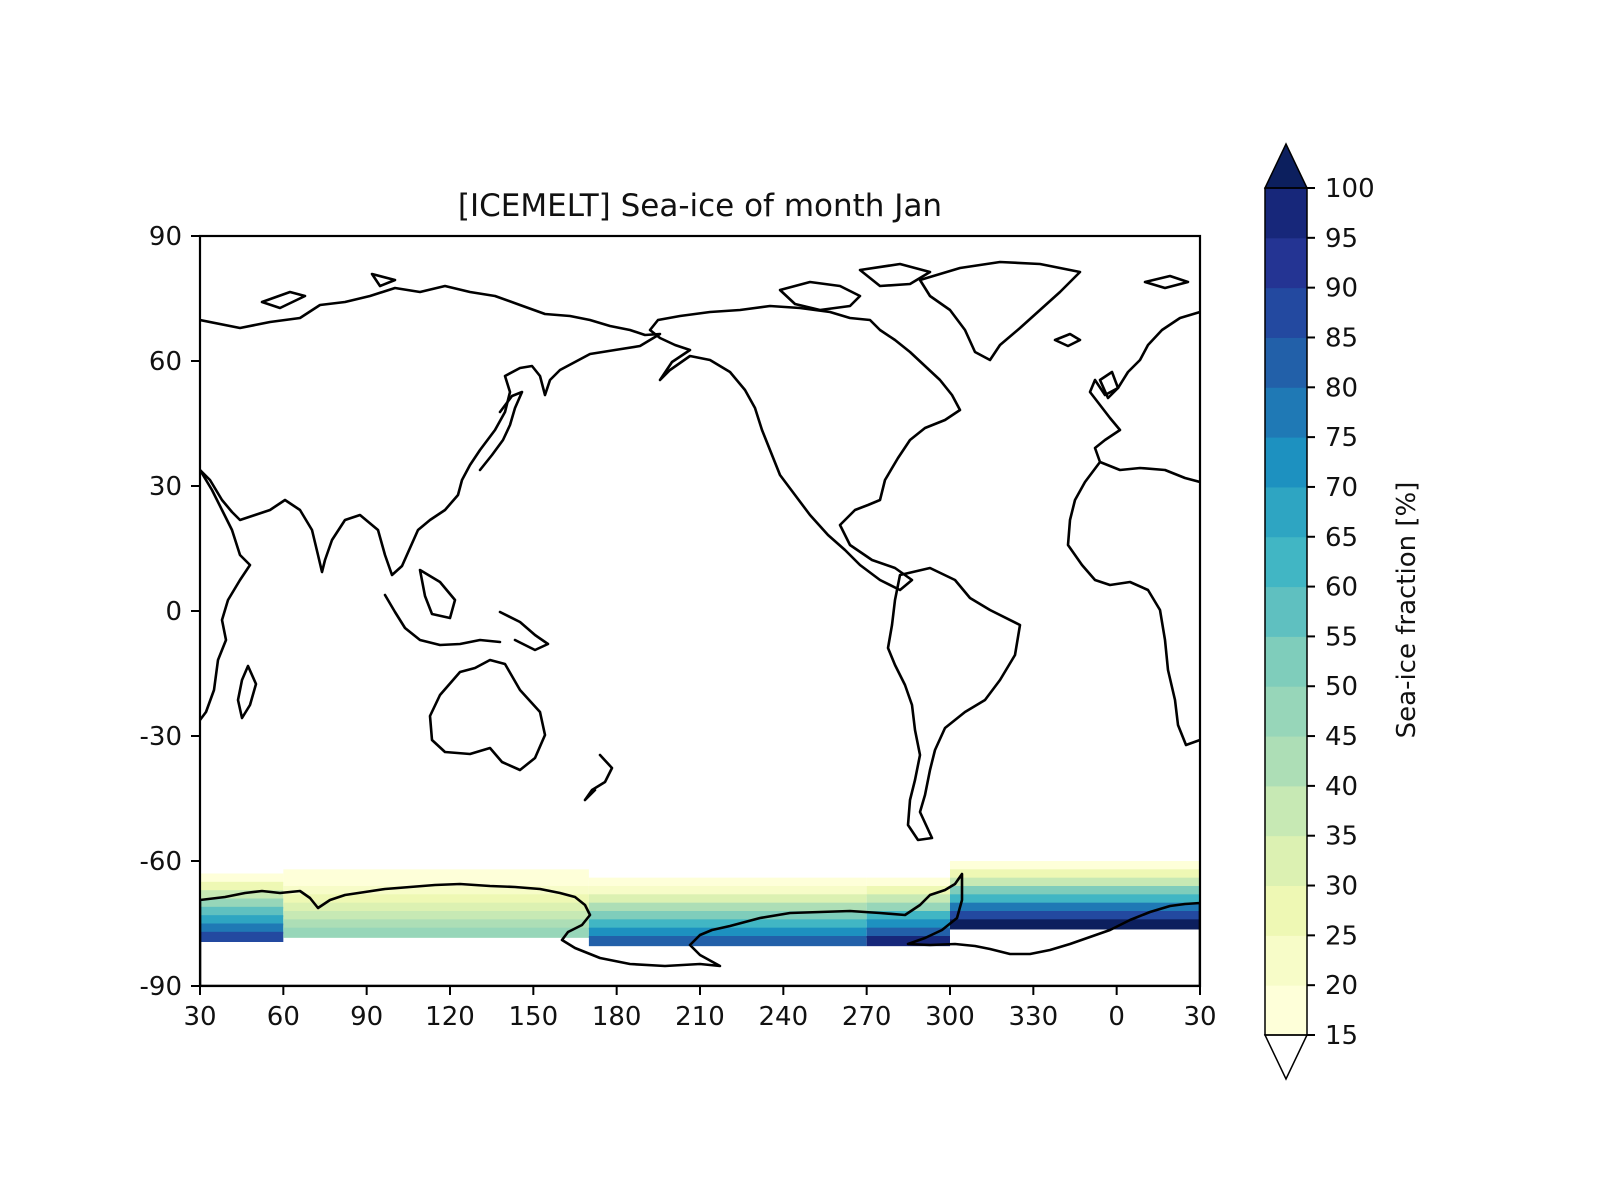  Describe the element at coordinates (1341, 986) in the screenshot. I see `colorbar-tick-label: 20` at that location.